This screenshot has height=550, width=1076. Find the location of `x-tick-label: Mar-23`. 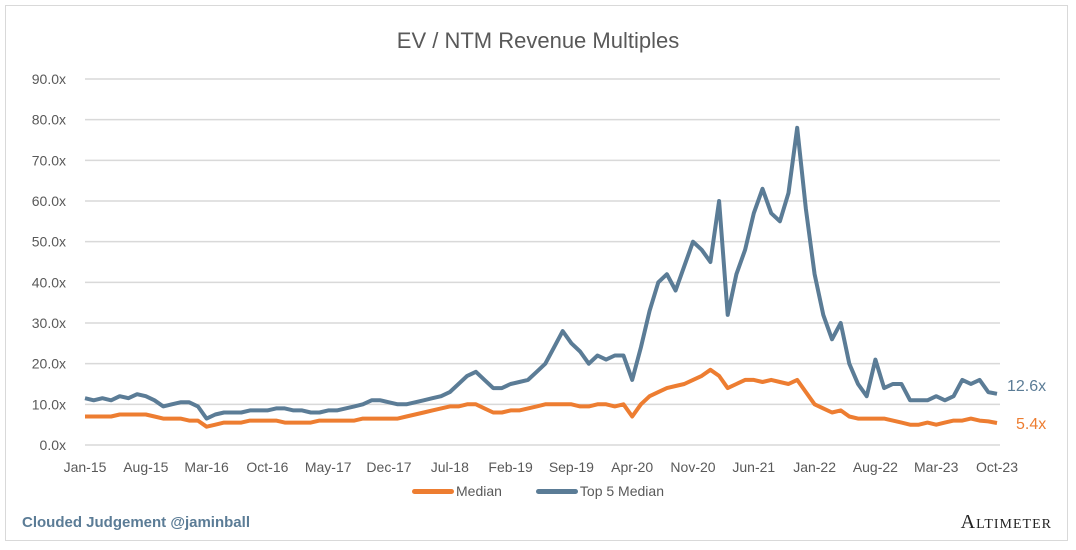

x-tick-label: Mar-23 is located at coordinates (936, 467).